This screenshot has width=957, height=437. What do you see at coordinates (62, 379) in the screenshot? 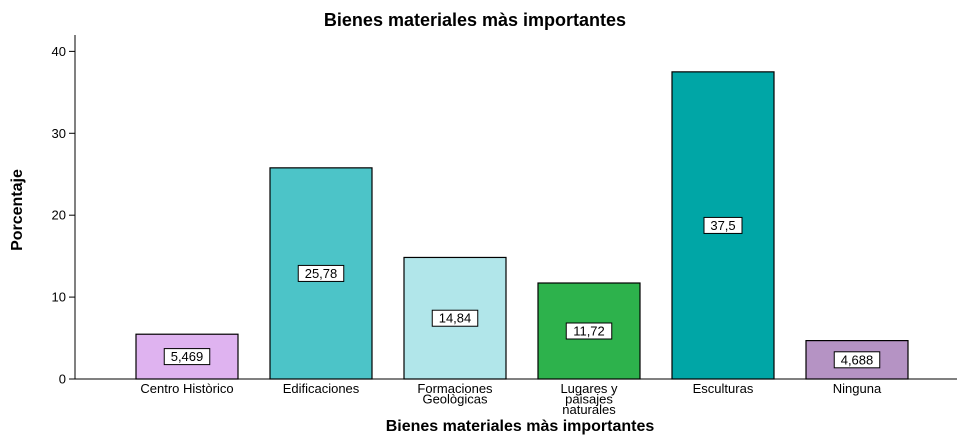
I see `y-tick-label-0: 0` at bounding box center [62, 379].